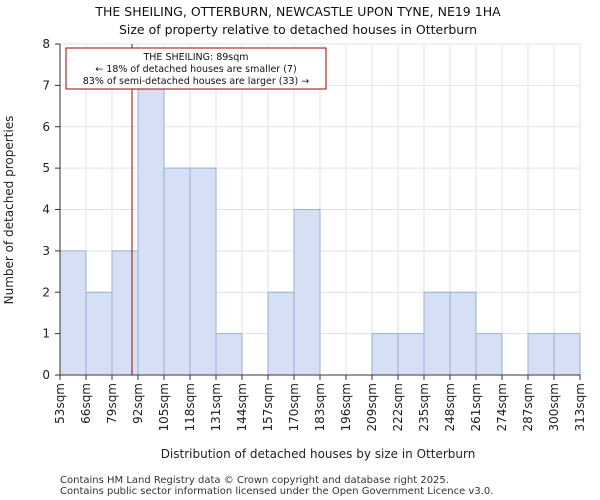  Describe the element at coordinates (46, 127) in the screenshot. I see `y-tick-label: 6` at that location.